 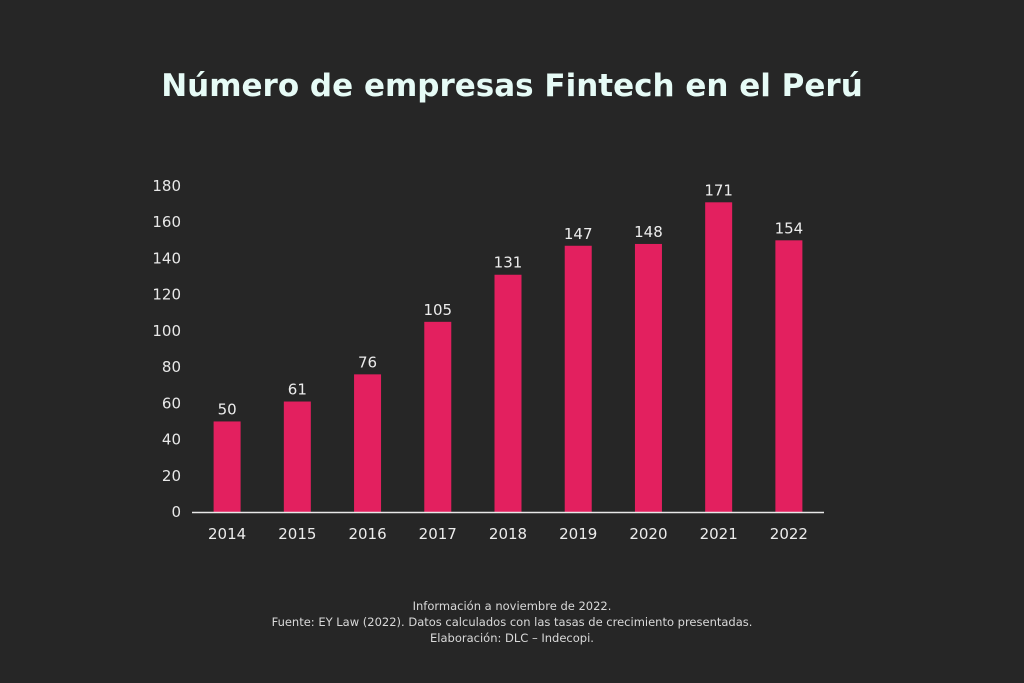 What do you see at coordinates (648, 534) in the screenshot?
I see `x-tick-label-2020: 2020` at bounding box center [648, 534].